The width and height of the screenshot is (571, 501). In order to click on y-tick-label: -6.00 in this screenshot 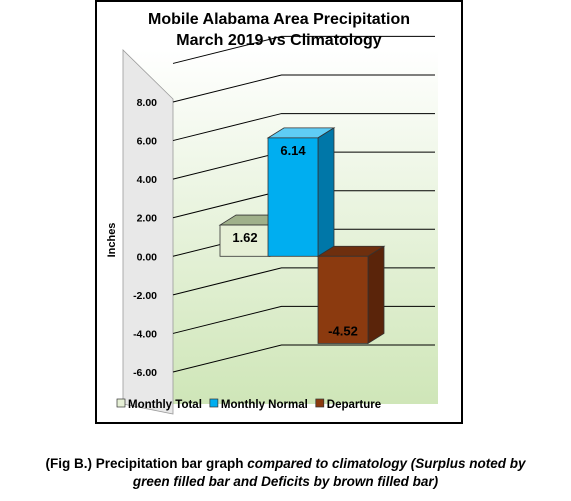, I will do `click(145, 373)`.